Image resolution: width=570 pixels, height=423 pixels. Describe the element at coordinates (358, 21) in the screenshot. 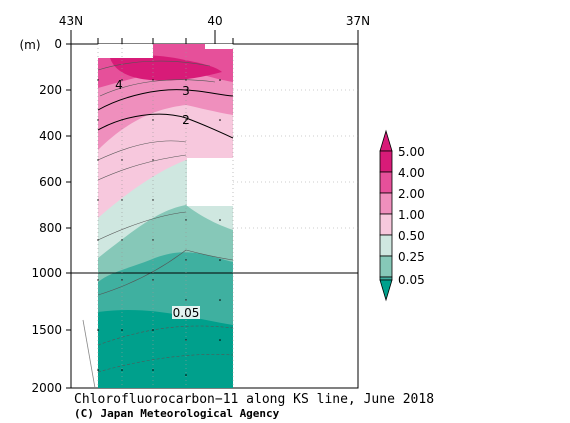

I see `x-tick-label: 37N` at that location.